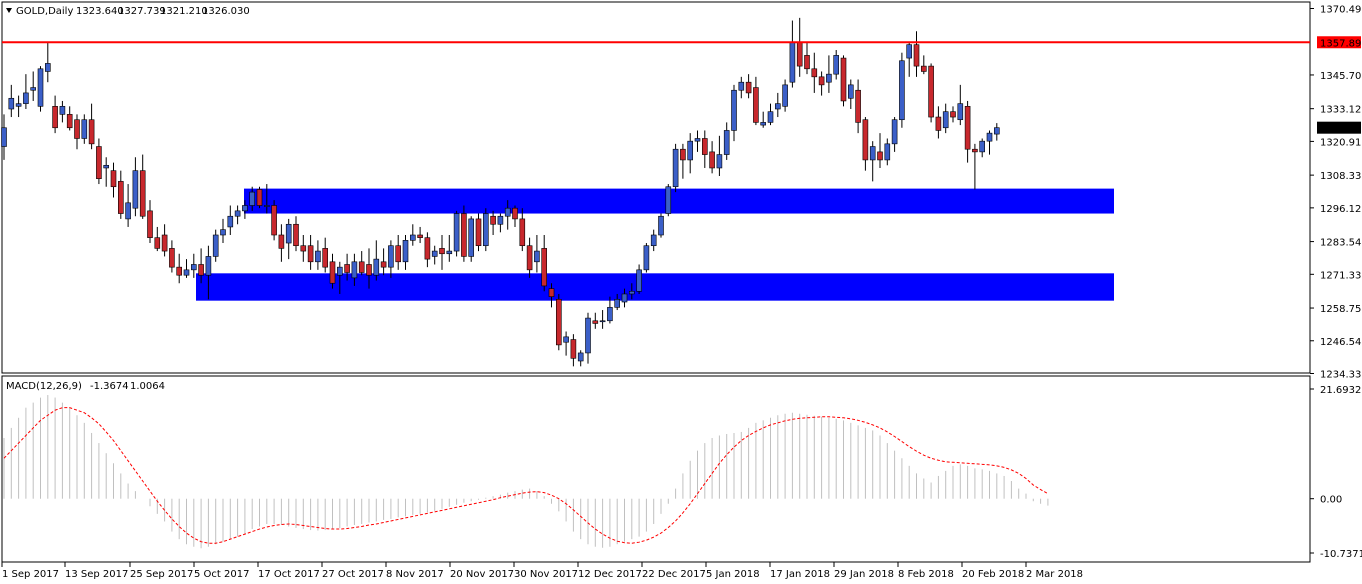 This screenshot has width=1362, height=584. I want to click on indicator-name: MACD(12,26,9), so click(44, 386).